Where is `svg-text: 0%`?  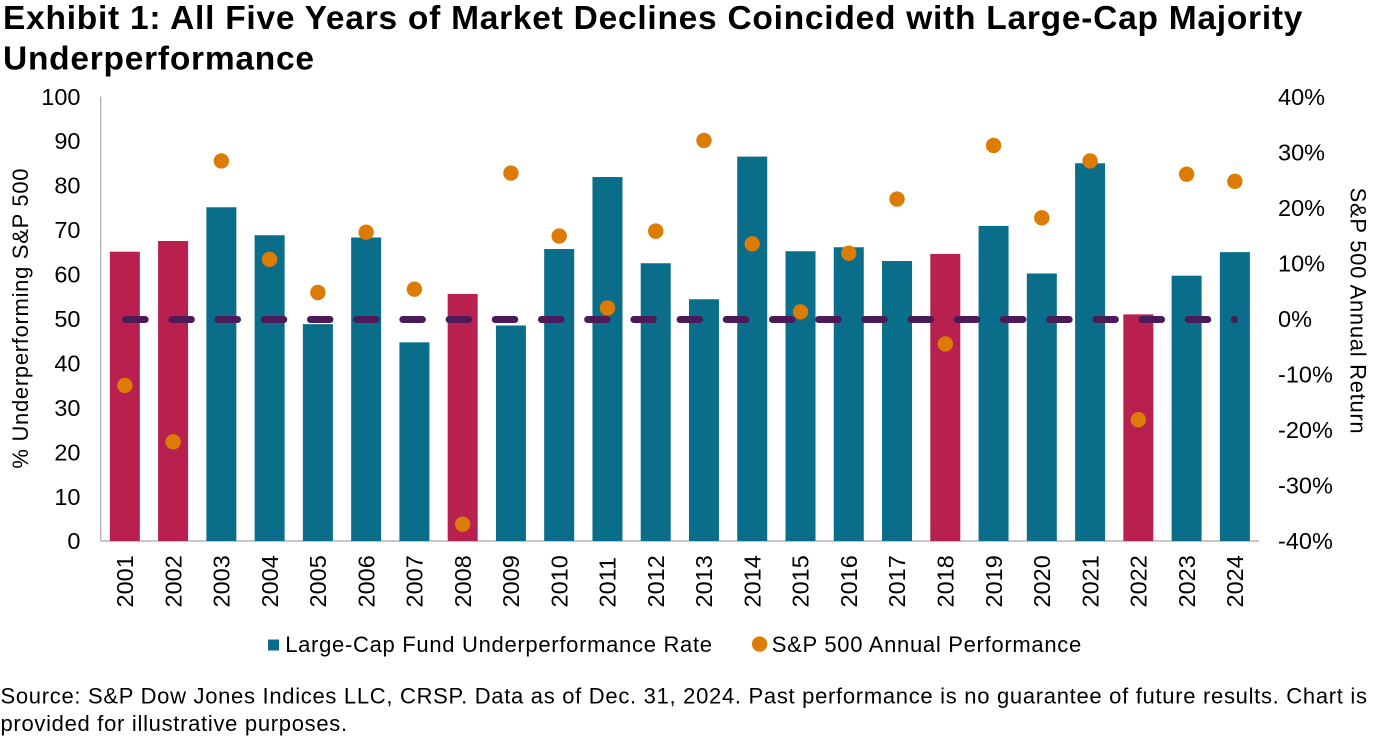
svg-text: 0% is located at coordinates (1295, 319).